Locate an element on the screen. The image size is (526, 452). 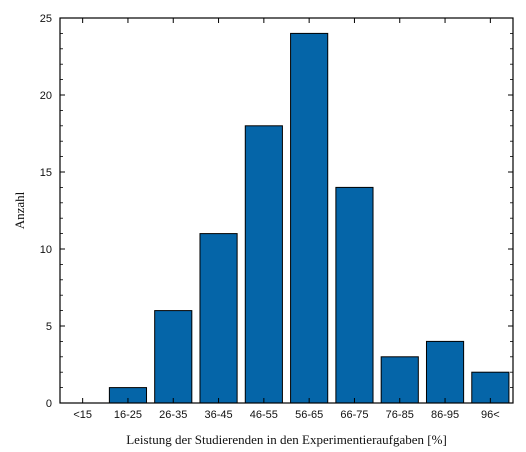
x-tick-label: 56-65 is located at coordinates (309, 415).